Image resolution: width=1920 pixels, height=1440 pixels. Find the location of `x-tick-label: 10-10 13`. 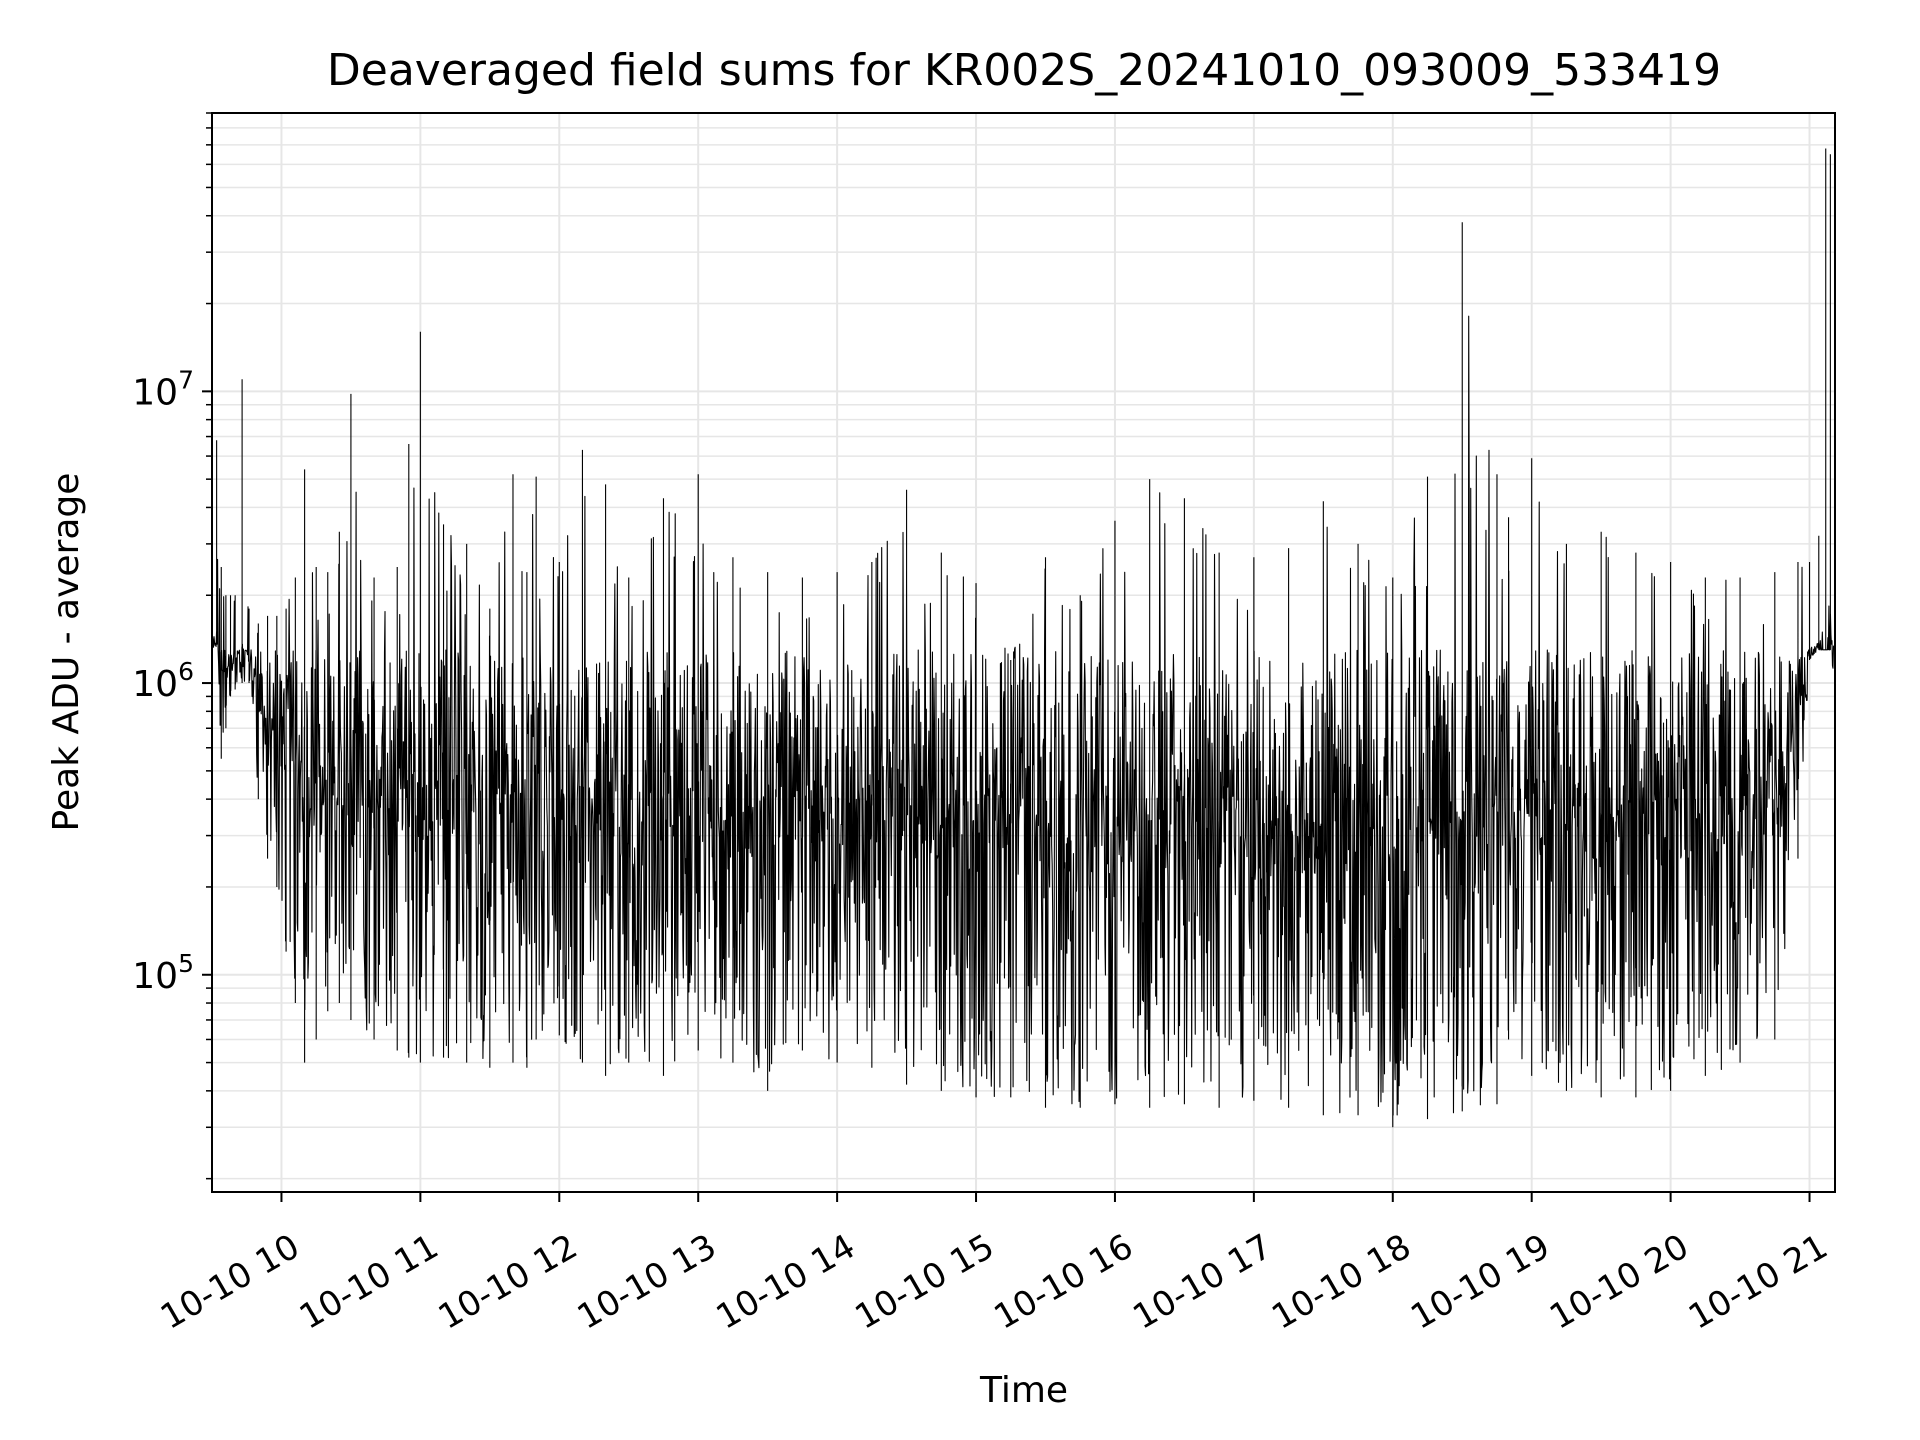

x-tick-label: 10-10 13 is located at coordinates (647, 1282).